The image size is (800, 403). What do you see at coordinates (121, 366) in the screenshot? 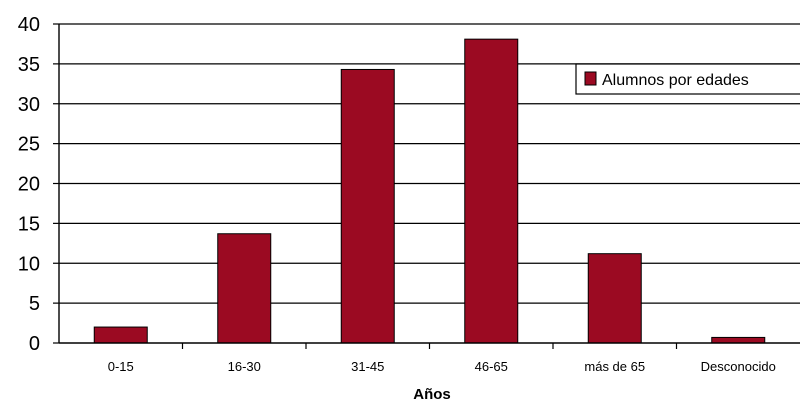
I see `x-tick-label-0: 0-15` at bounding box center [121, 366].